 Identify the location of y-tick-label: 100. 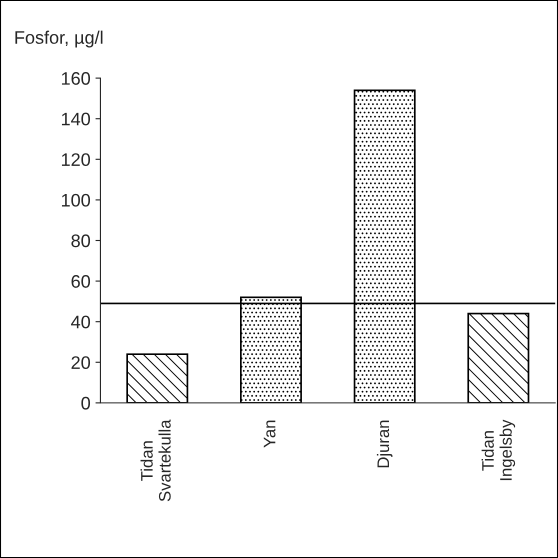
(76, 200).